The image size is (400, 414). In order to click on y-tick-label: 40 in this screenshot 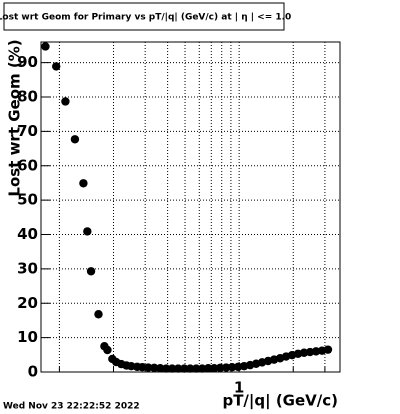, I will do `click(27, 234)`.